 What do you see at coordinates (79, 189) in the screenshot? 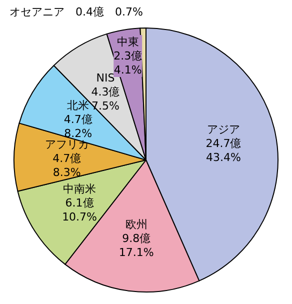
I see `slice-label: 中南米` at bounding box center [79, 189].